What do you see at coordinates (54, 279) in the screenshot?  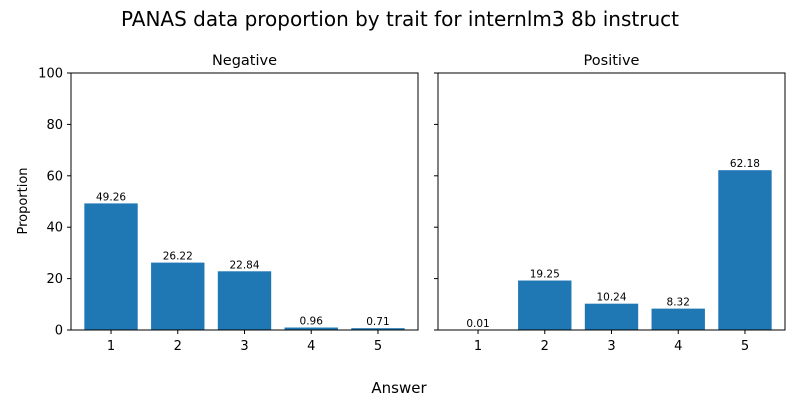 I see `y-tick-label: 20` at bounding box center [54, 279].